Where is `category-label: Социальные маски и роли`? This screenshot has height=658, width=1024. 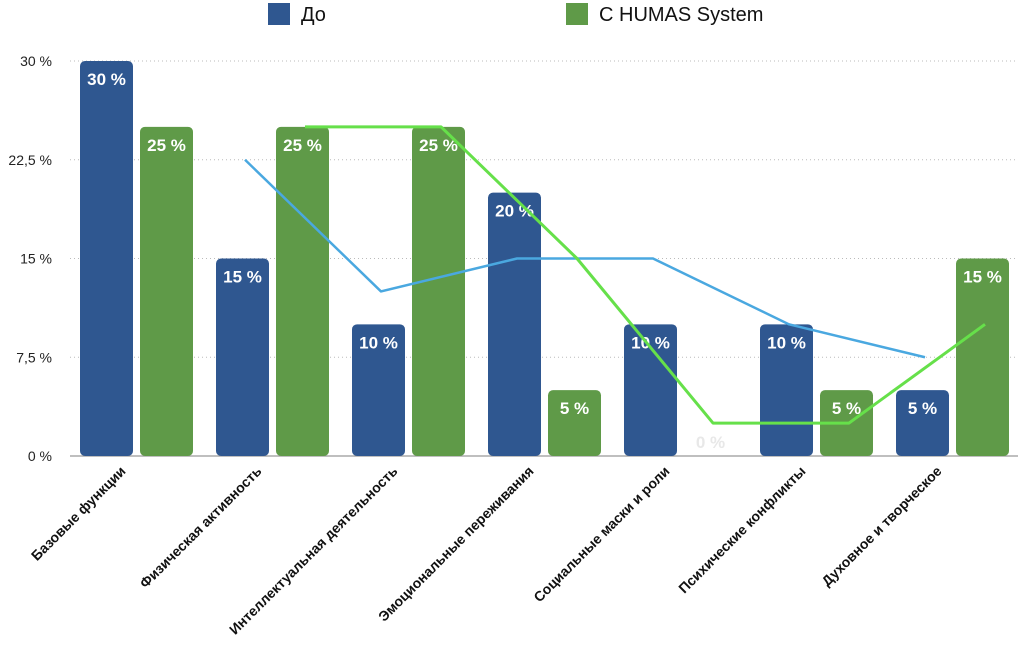 category-label: Социальные маски и роли is located at coordinates (601, 534).